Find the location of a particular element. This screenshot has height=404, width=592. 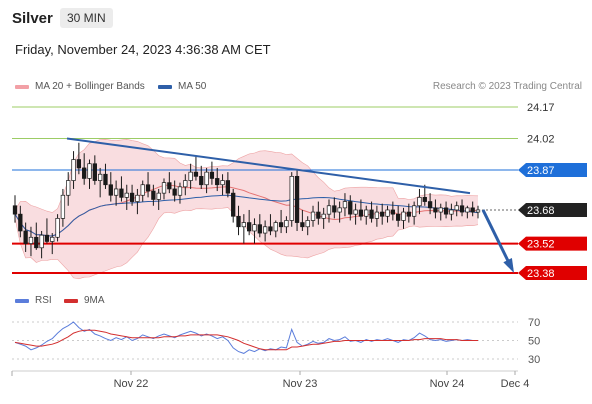

level-label-23.68: 23.68 is located at coordinates (541, 211).